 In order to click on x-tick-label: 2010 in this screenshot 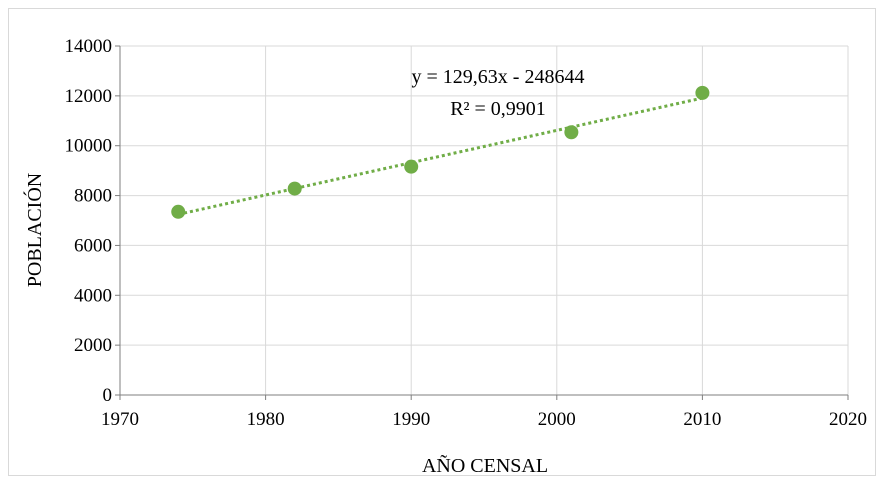, I will do `click(702, 419)`.